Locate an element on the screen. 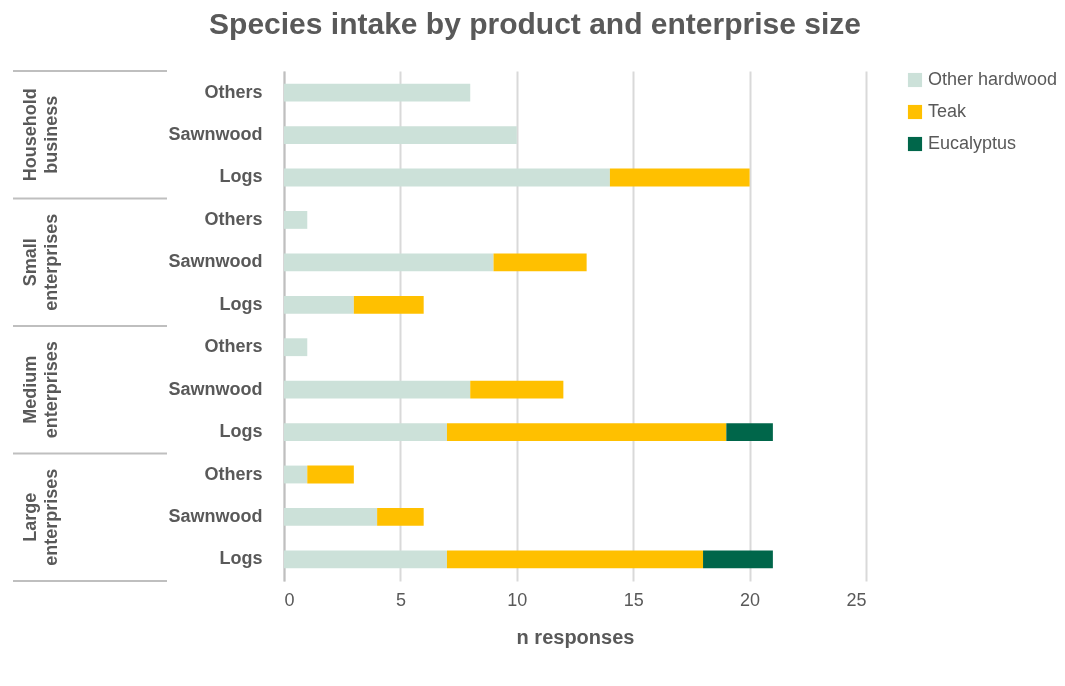 This screenshot has width=1065, height=686. x-tick-label: 5 is located at coordinates (400, 599).